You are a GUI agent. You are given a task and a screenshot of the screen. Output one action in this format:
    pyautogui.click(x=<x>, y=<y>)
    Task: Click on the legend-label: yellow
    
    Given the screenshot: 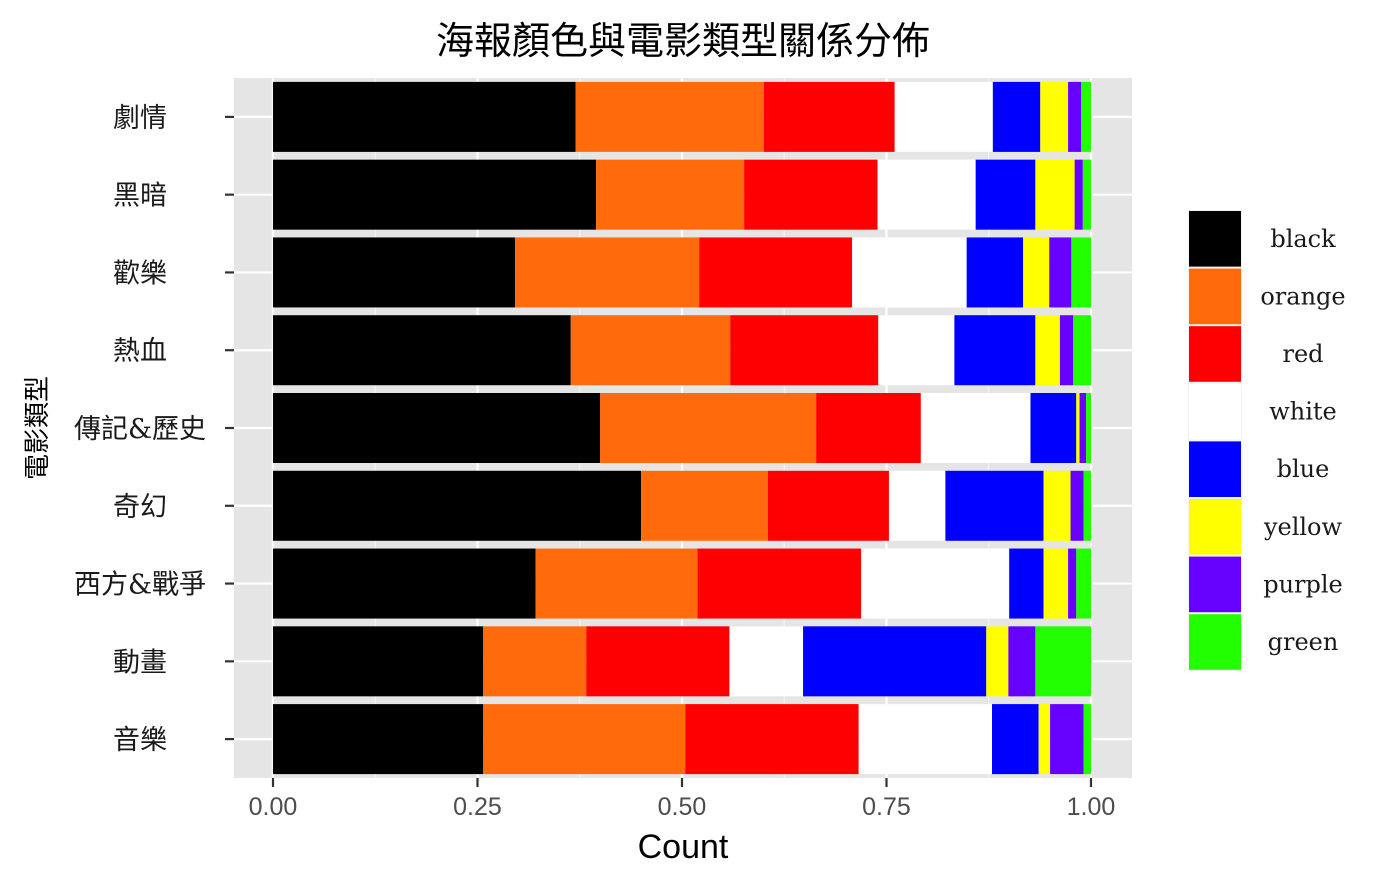 What is the action you would take?
    pyautogui.click(x=1303, y=527)
    